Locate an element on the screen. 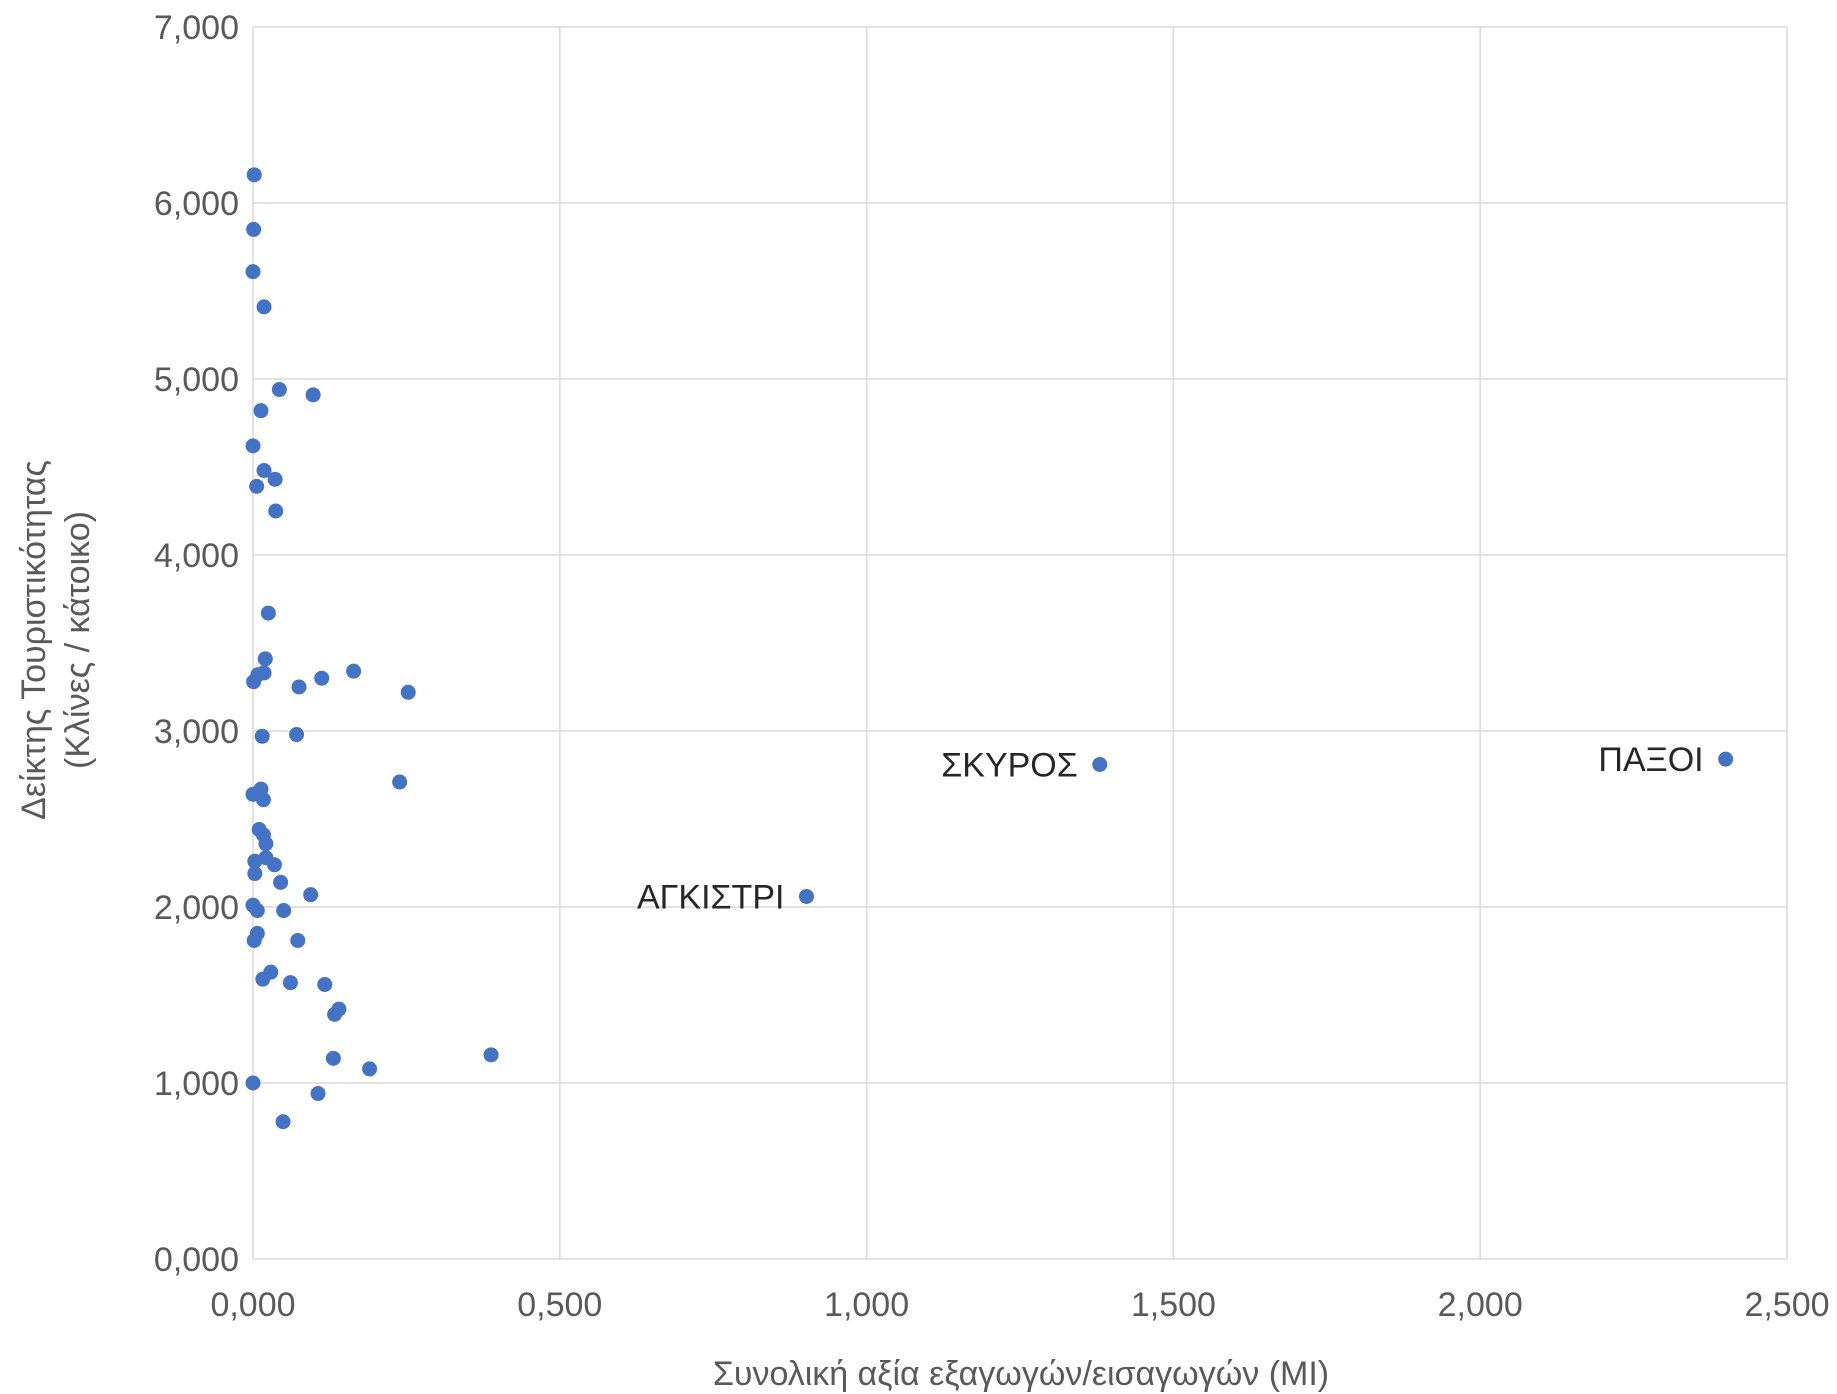  x-tick-label: 0,500 is located at coordinates (559, 1305).